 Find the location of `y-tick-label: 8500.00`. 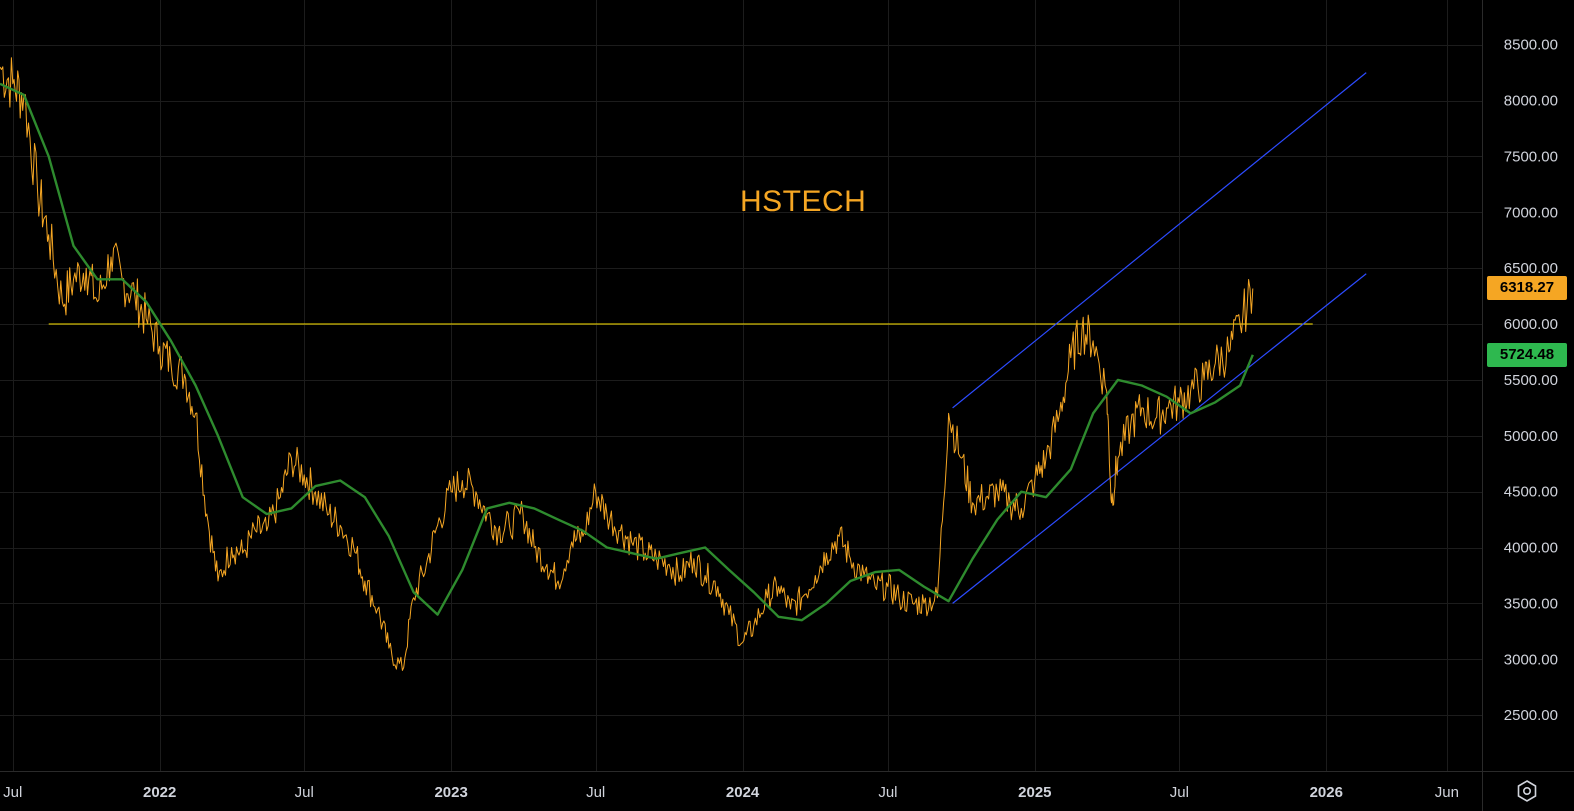

y-tick-label: 8500.00 is located at coordinates (1531, 45).